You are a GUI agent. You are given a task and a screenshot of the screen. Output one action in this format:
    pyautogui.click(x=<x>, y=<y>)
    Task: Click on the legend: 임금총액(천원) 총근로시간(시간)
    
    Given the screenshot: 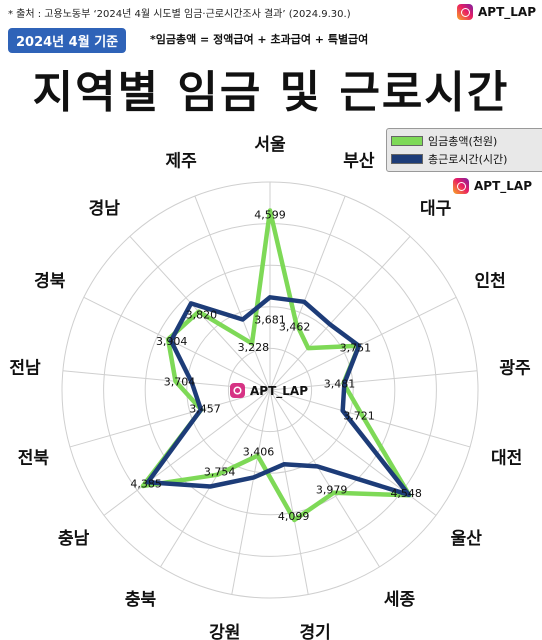 What is the action you would take?
    pyautogui.click(x=464, y=150)
    